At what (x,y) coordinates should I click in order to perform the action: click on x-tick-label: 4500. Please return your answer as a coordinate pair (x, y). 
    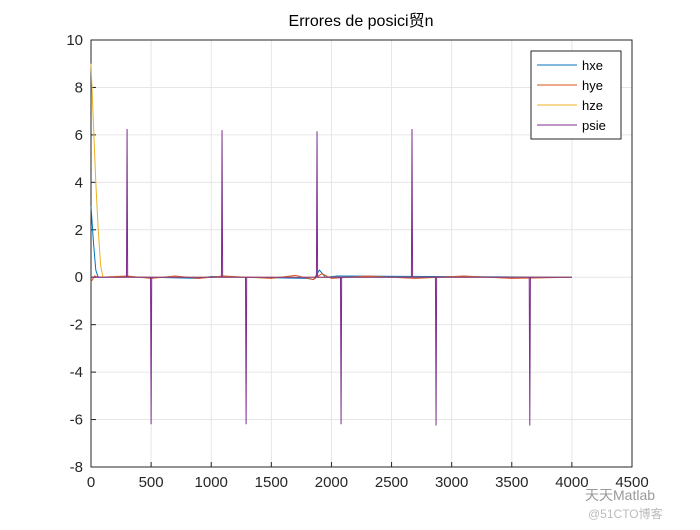
    Looking at the image, I should click on (631, 482).